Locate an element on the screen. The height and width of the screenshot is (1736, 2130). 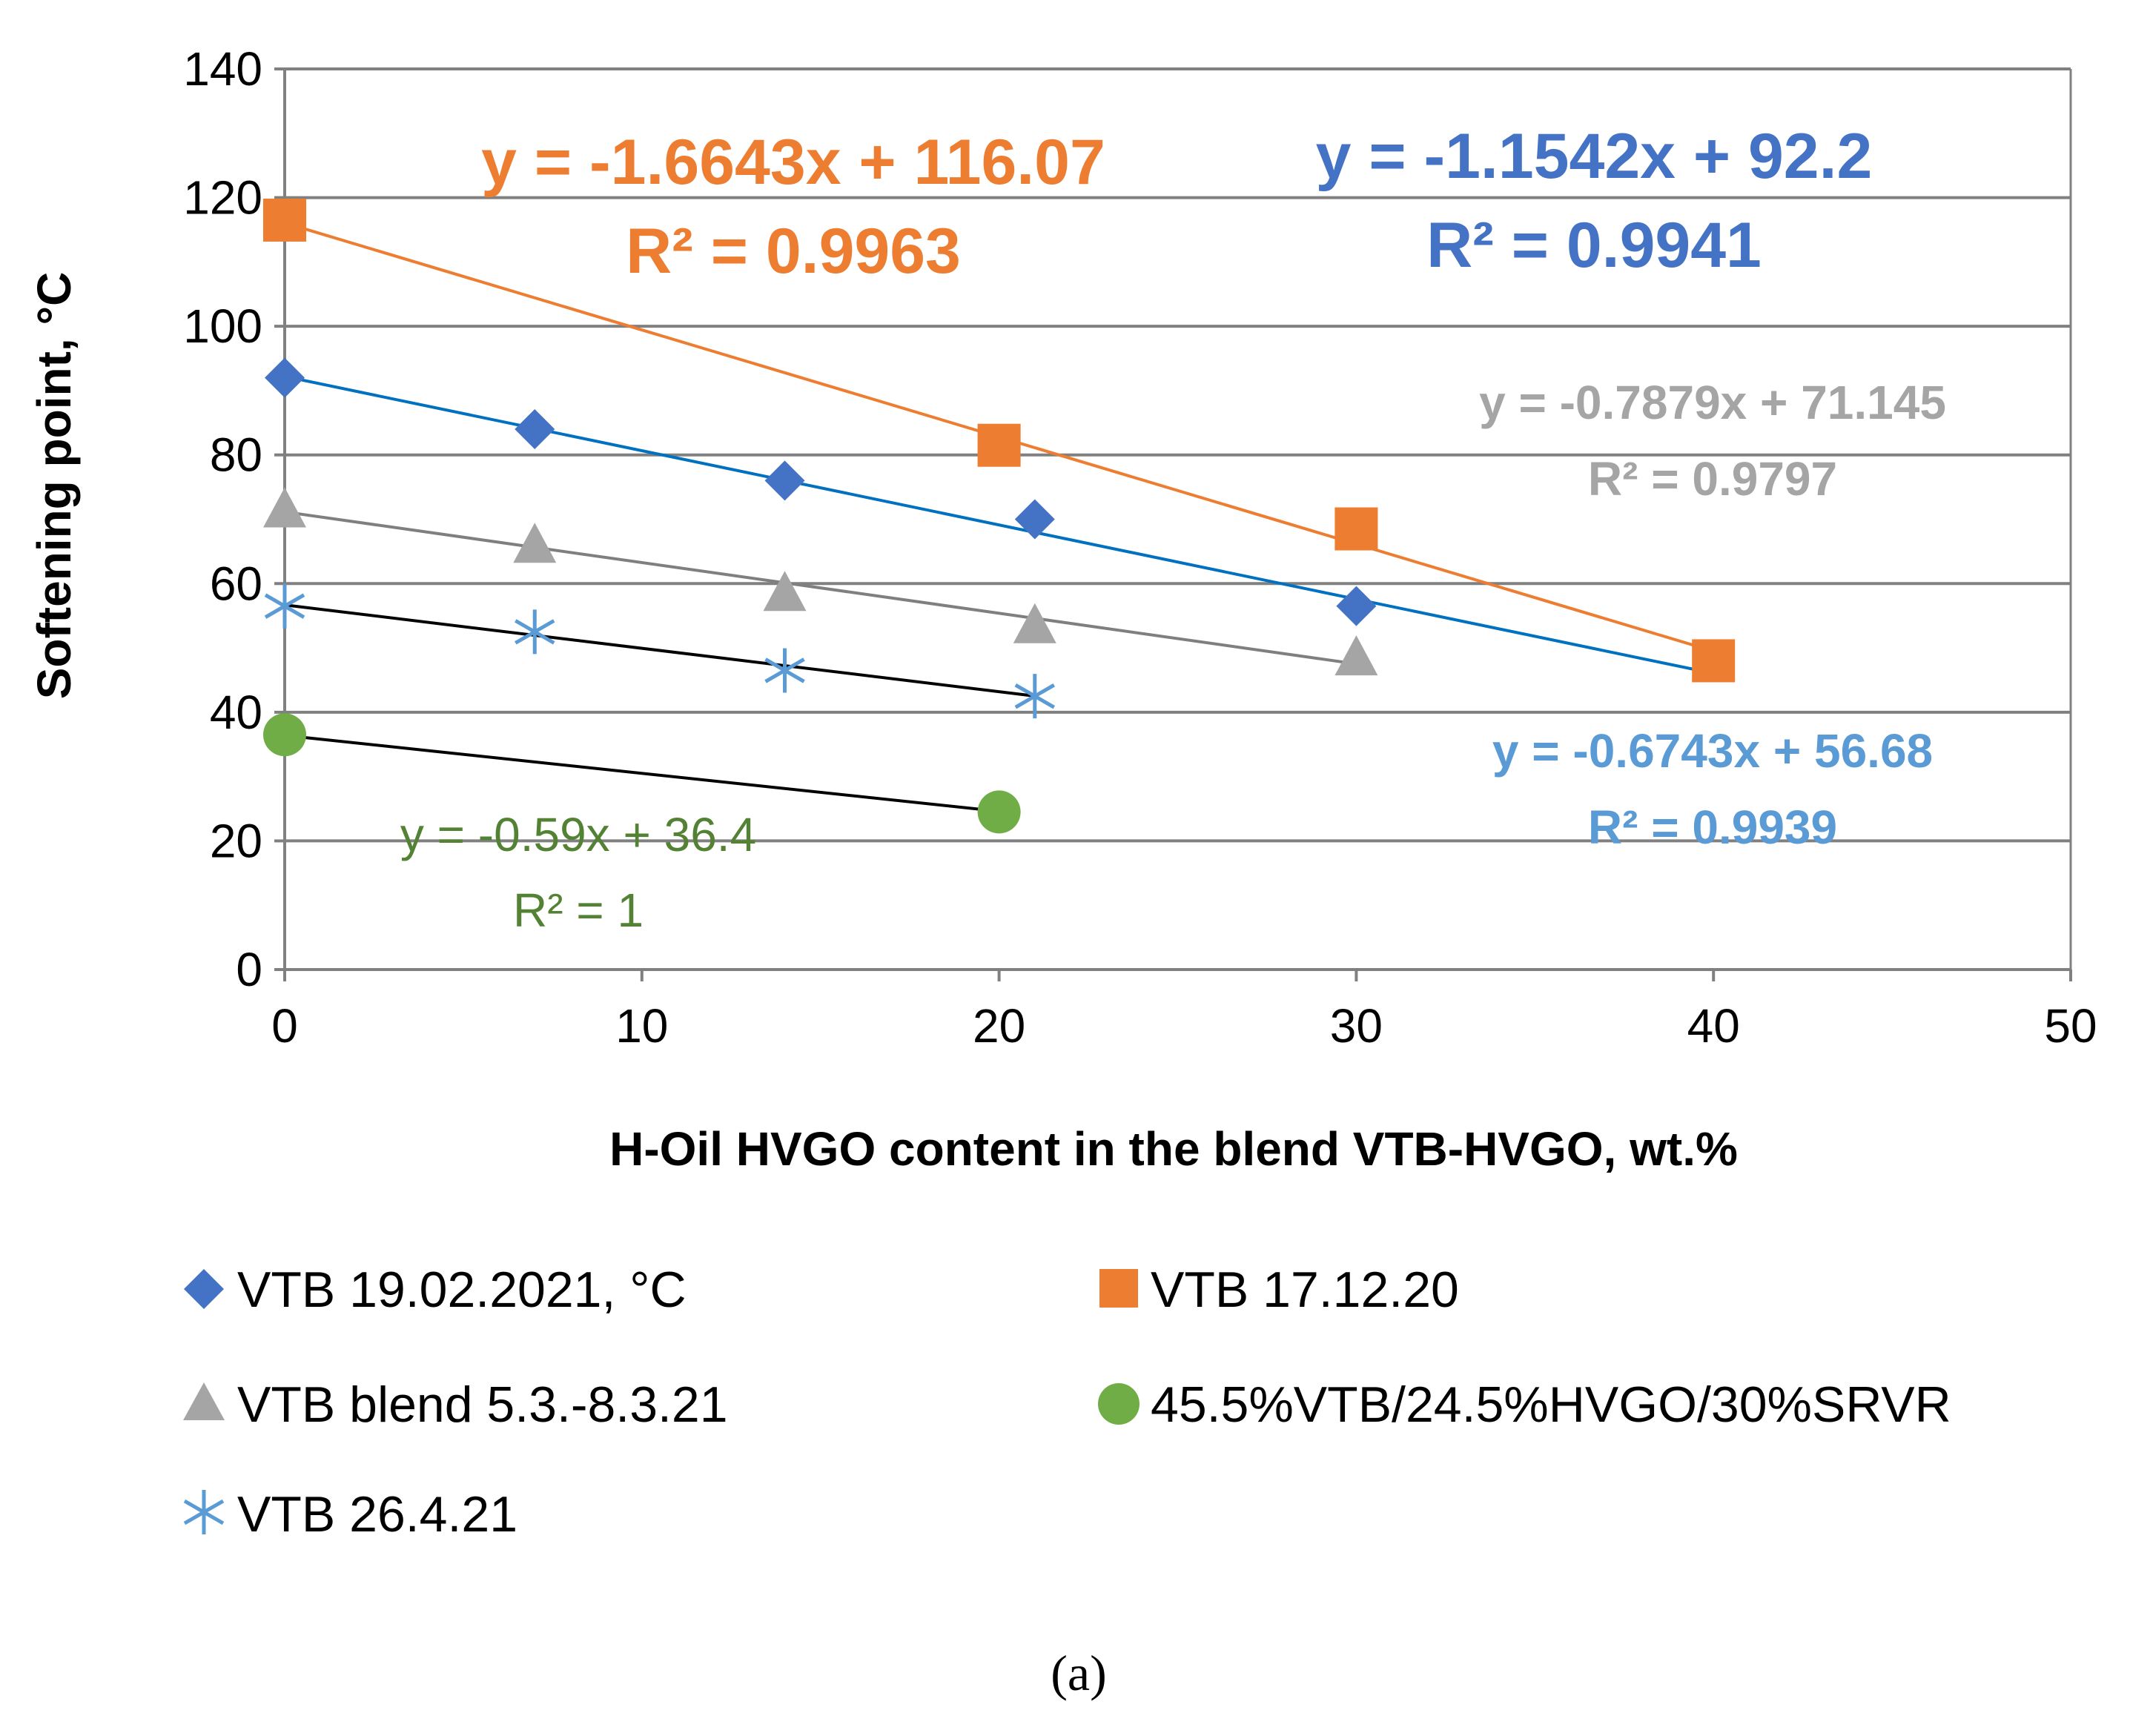
legend-label: VTB 17.12.20 is located at coordinates (1305, 1290).